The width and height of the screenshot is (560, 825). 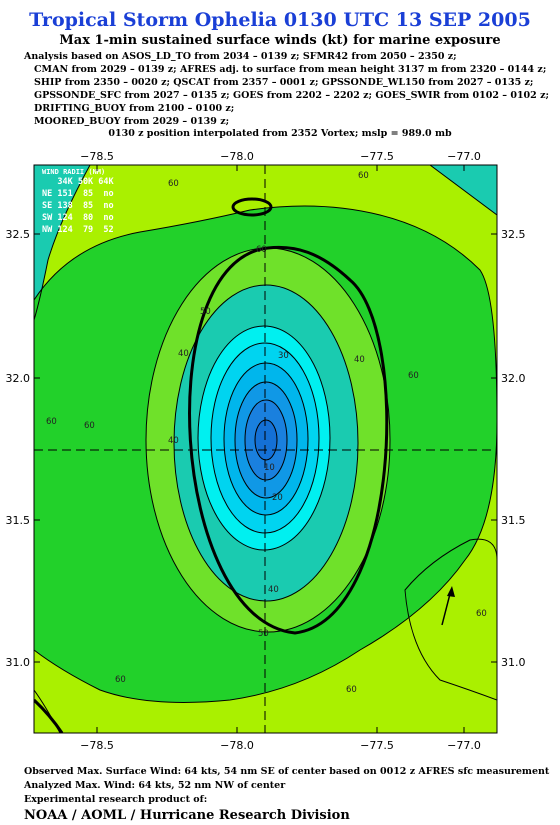 I want to click on wind-radii-columns: 34K 50K 64K, so click(x=78, y=182).